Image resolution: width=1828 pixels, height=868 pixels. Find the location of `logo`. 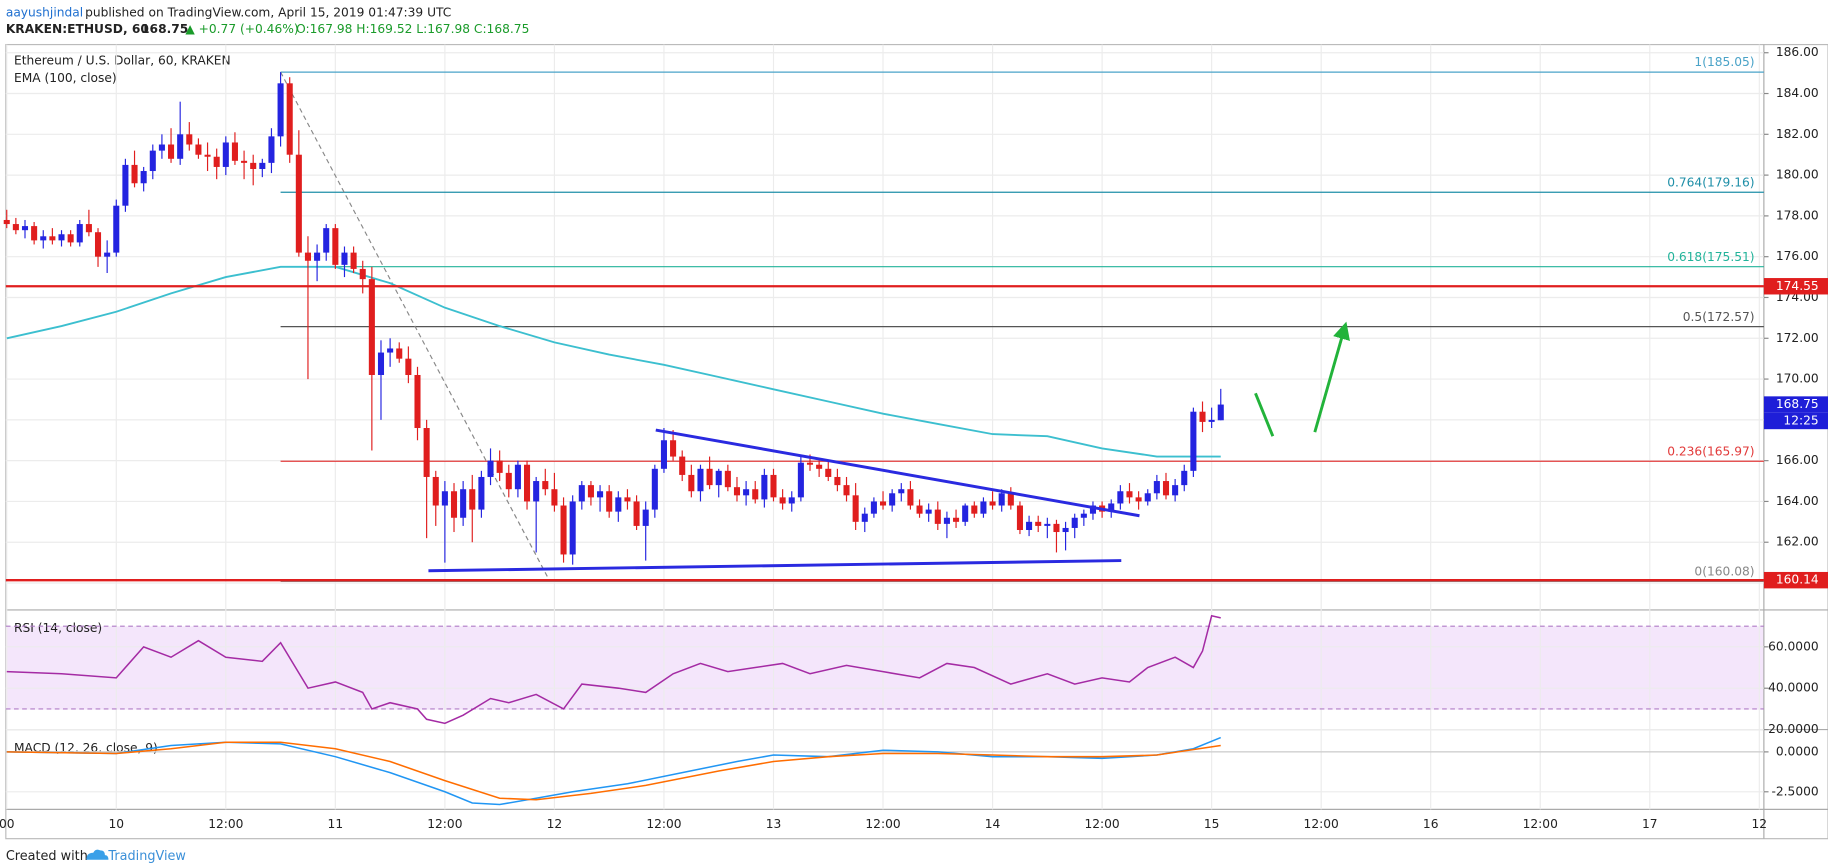

logo is located at coordinates (97, 854).